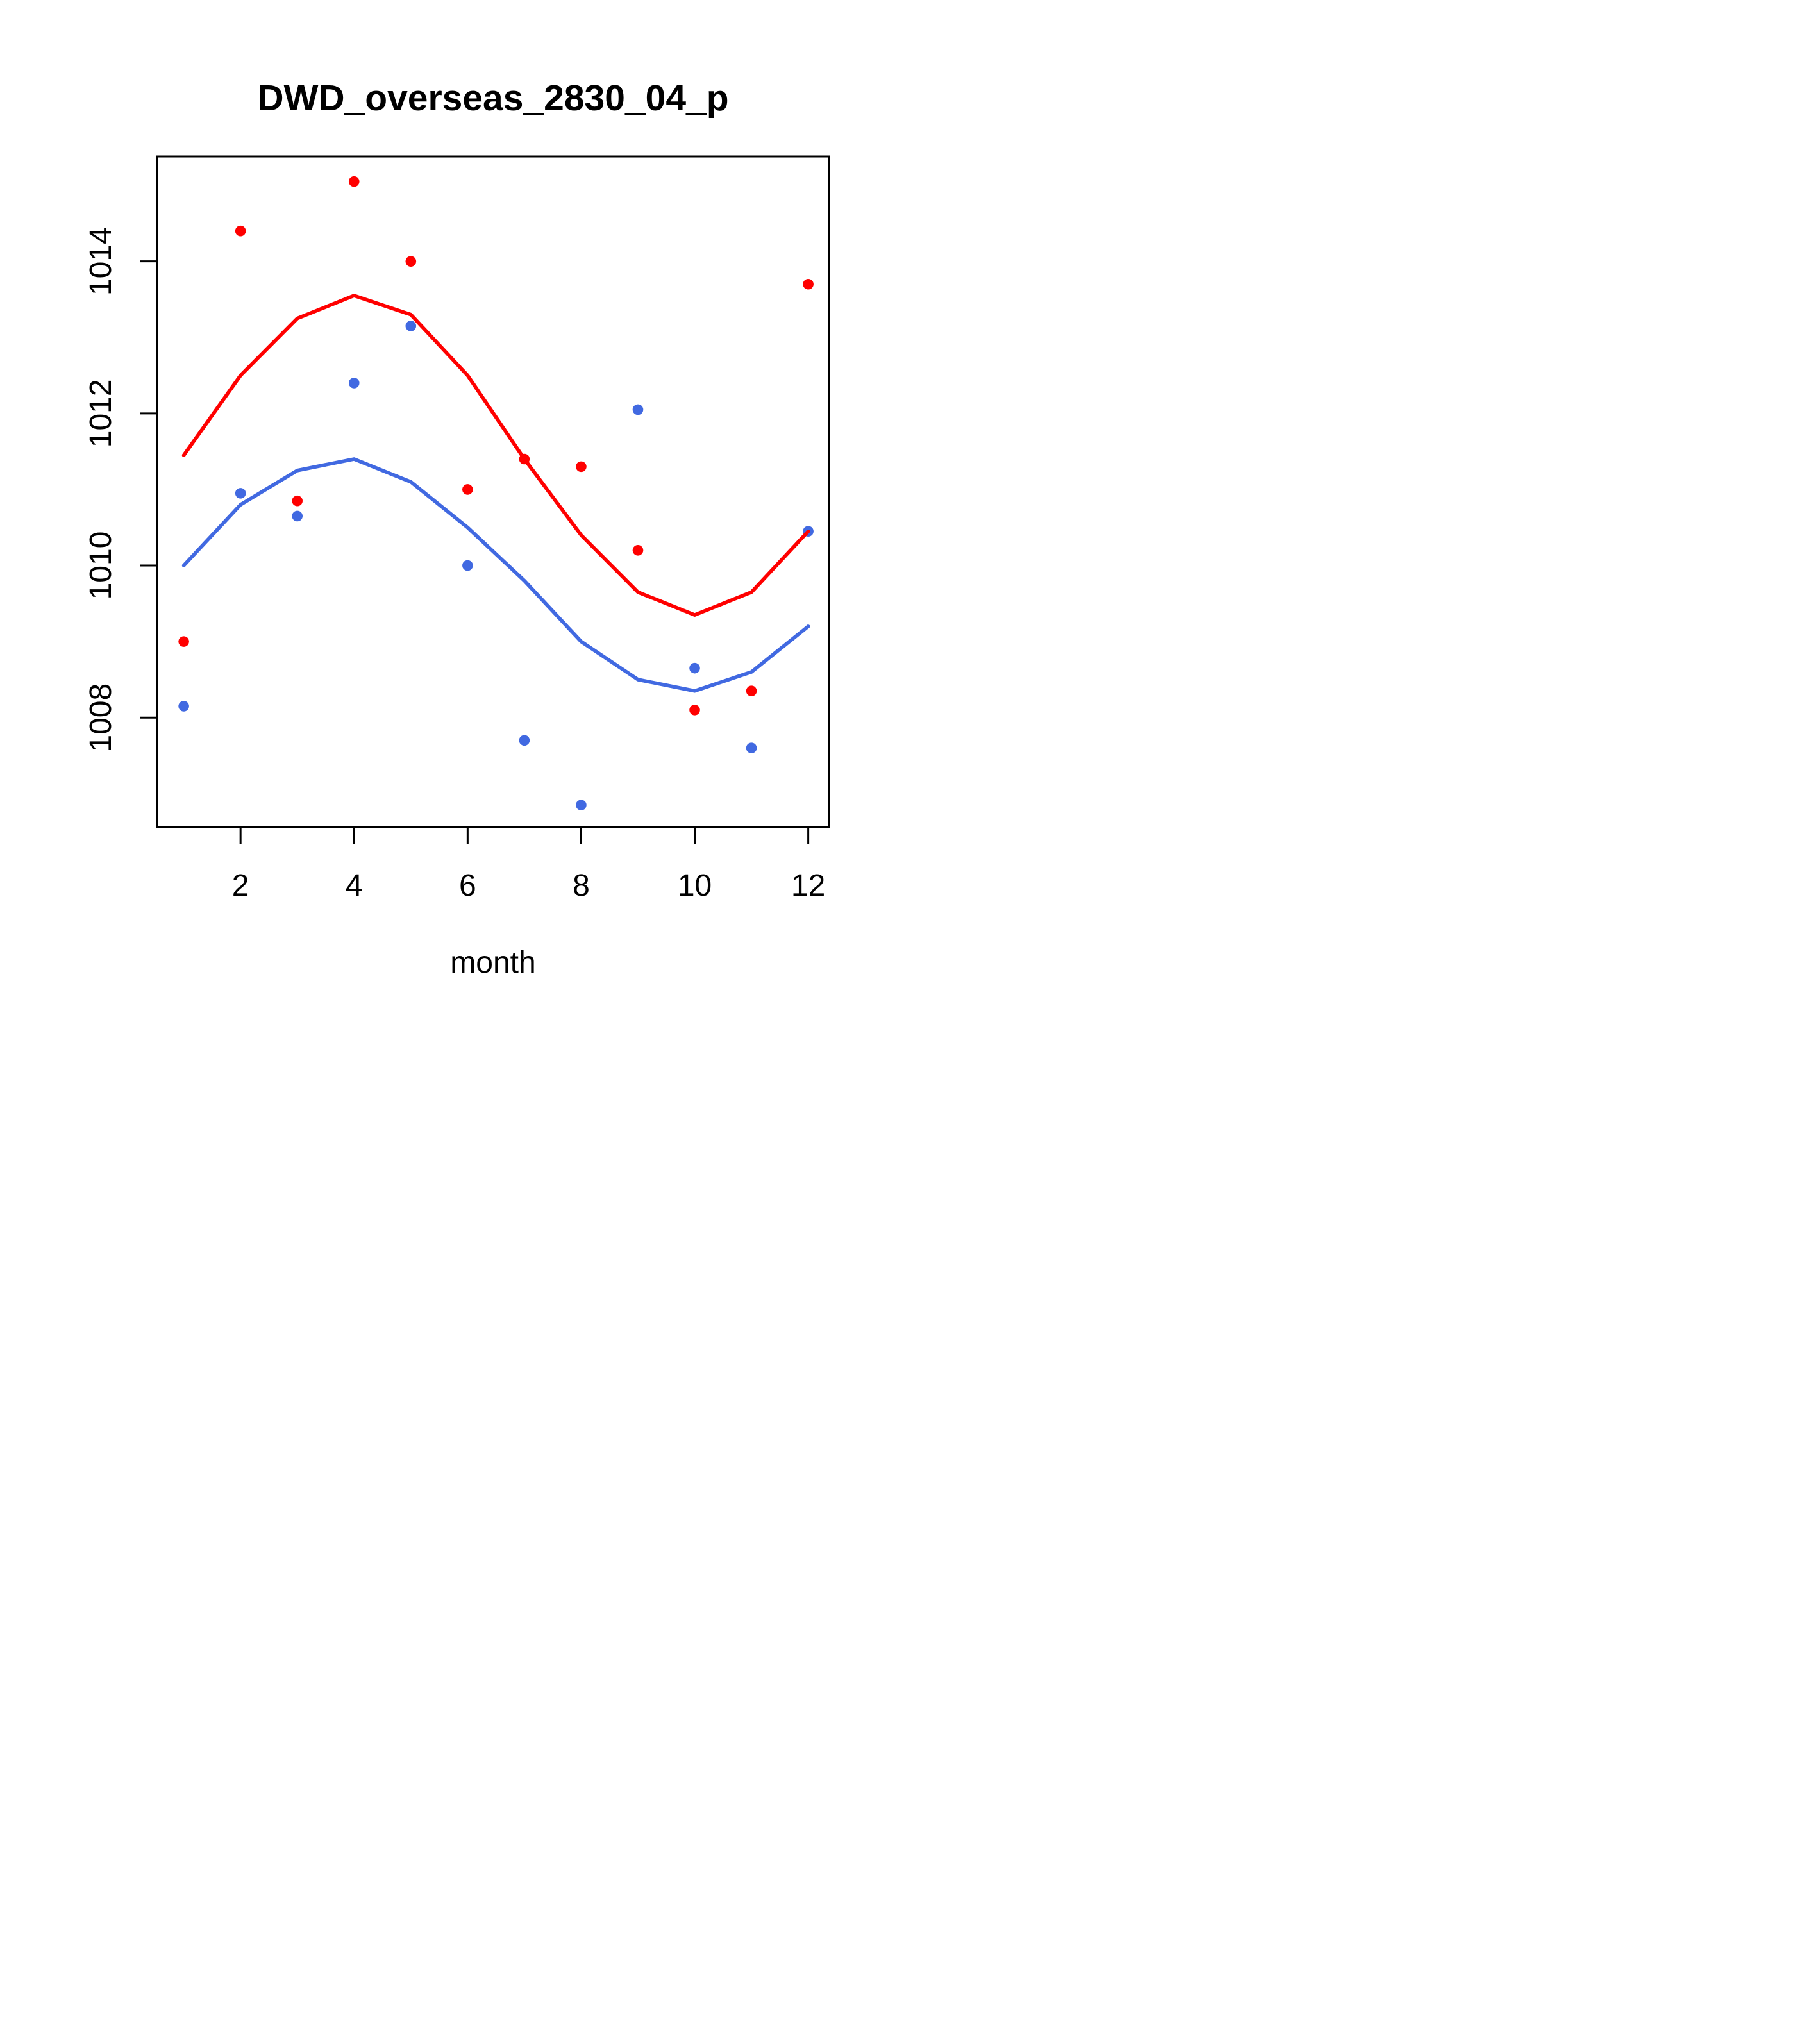 This screenshot has width=1817, height=2044. I want to click on y-tick-label: 1010, so click(101, 566).